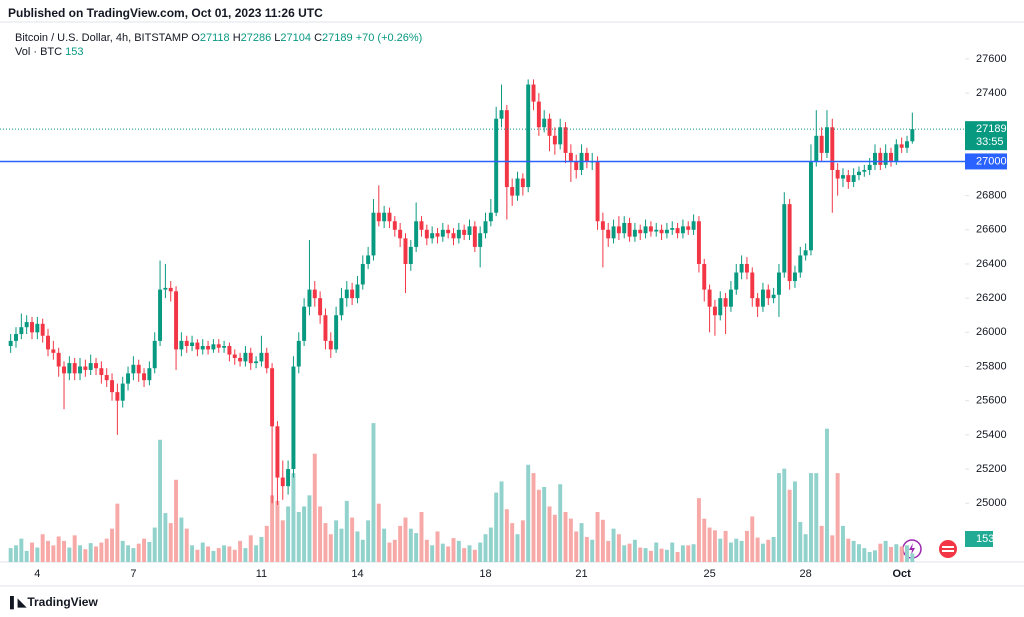  What do you see at coordinates (985, 539) in the screenshot?
I see `volume-price-label: 153` at bounding box center [985, 539].